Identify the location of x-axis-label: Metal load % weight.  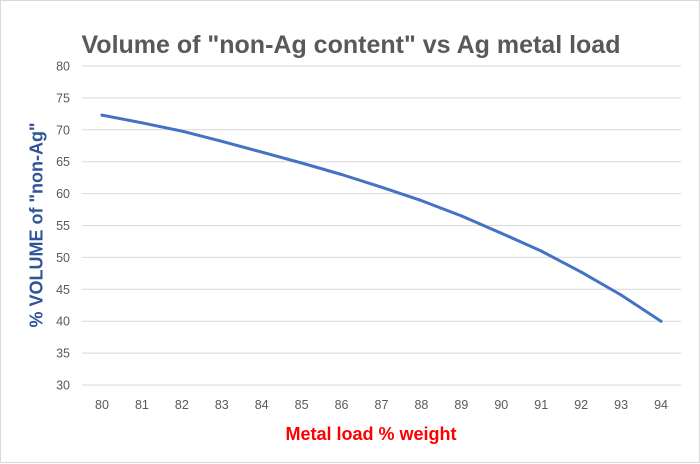
(371, 434).